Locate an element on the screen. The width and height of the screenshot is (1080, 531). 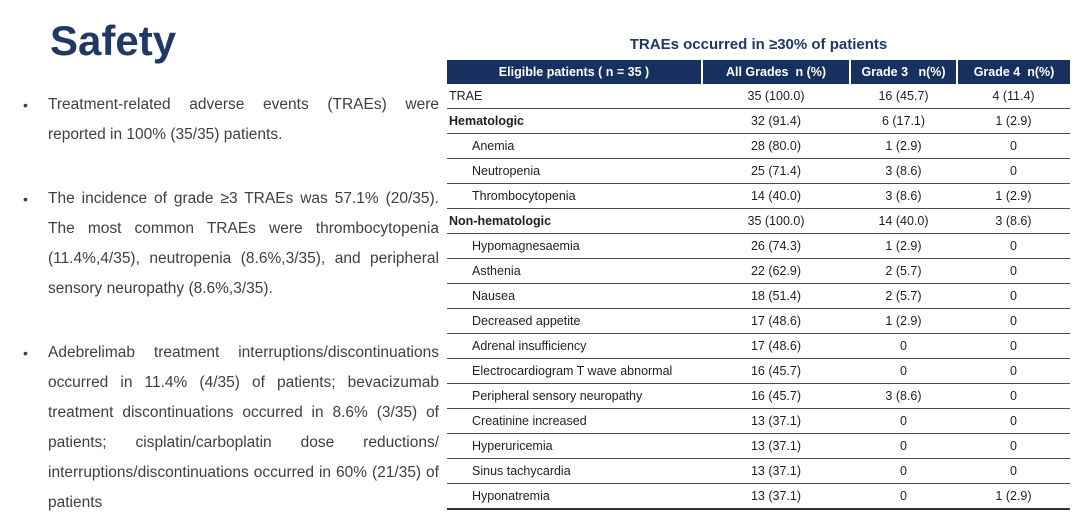
table-row: Adrenal insufficiency 17 (48.6) 0 0 is located at coordinates (758, 346).